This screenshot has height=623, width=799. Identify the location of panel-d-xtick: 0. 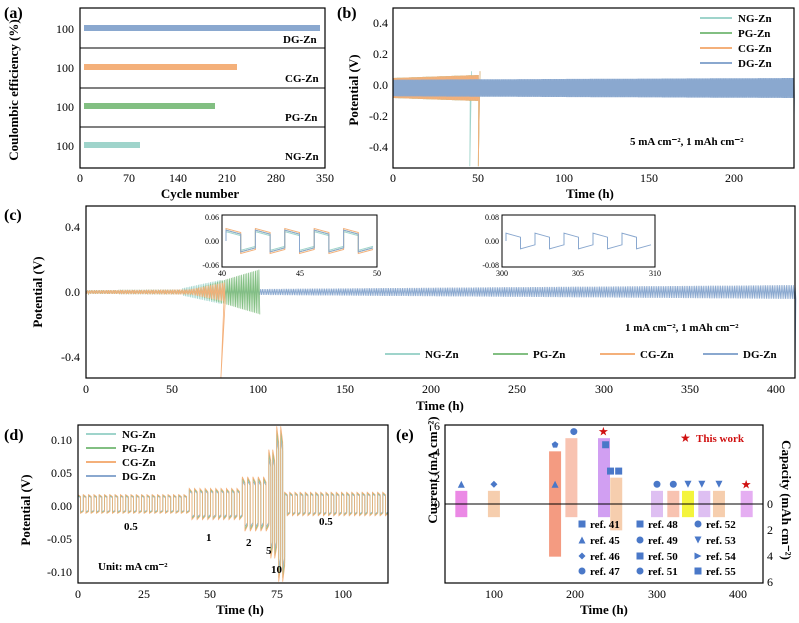
(78, 594).